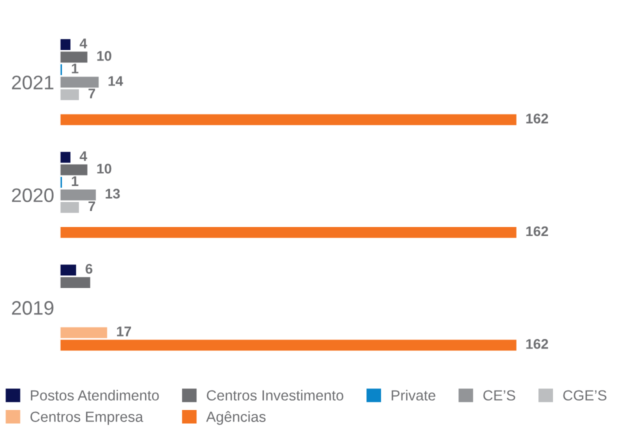  What do you see at coordinates (33, 195) in the screenshot?
I see `y-tick-label: 2020` at bounding box center [33, 195].